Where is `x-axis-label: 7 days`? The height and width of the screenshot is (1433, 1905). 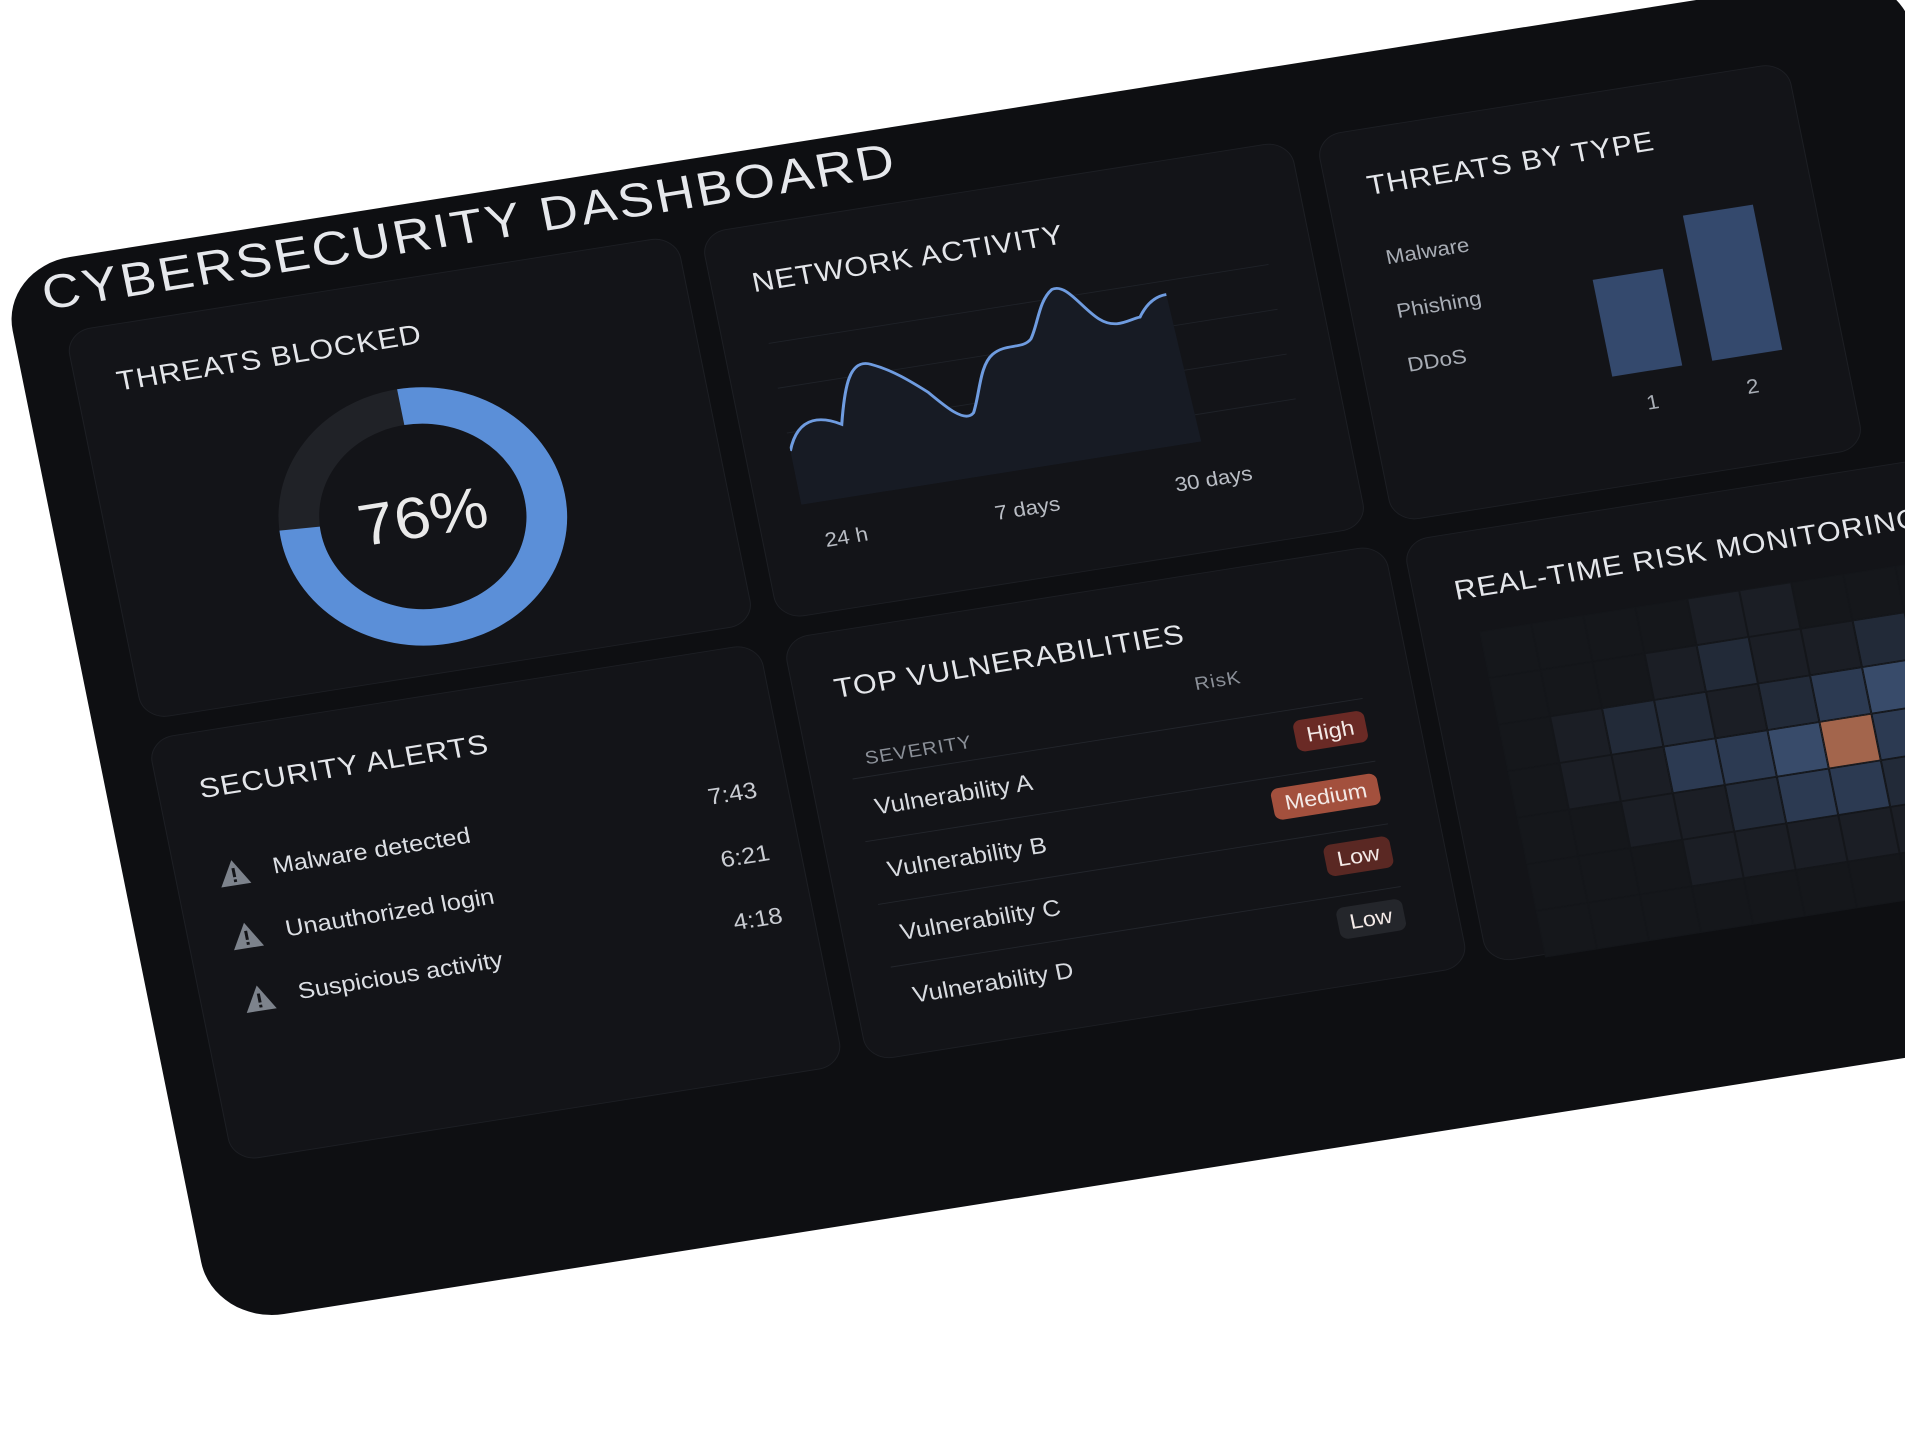 x-axis-label: 7 days is located at coordinates (1027, 508).